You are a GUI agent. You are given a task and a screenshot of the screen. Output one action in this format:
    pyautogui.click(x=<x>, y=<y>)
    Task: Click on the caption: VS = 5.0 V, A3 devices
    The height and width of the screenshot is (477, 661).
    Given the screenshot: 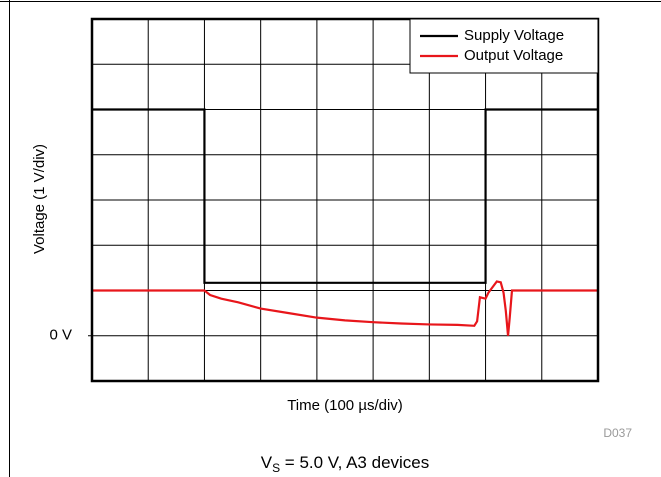 What is the action you would take?
    pyautogui.click(x=345, y=464)
    